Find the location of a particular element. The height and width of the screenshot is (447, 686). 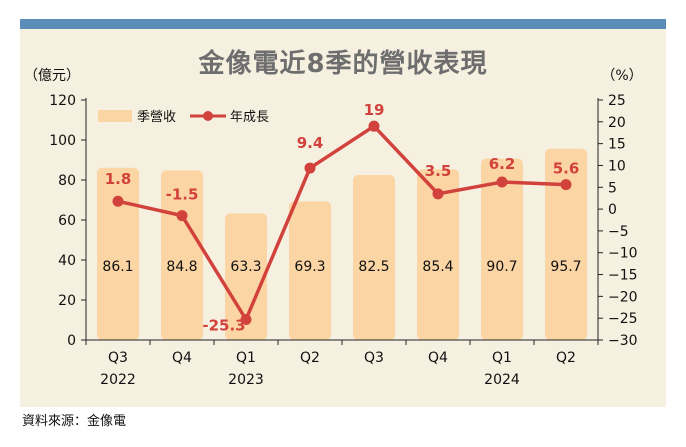

x-axis-year-label: 2023 is located at coordinates (246, 380).